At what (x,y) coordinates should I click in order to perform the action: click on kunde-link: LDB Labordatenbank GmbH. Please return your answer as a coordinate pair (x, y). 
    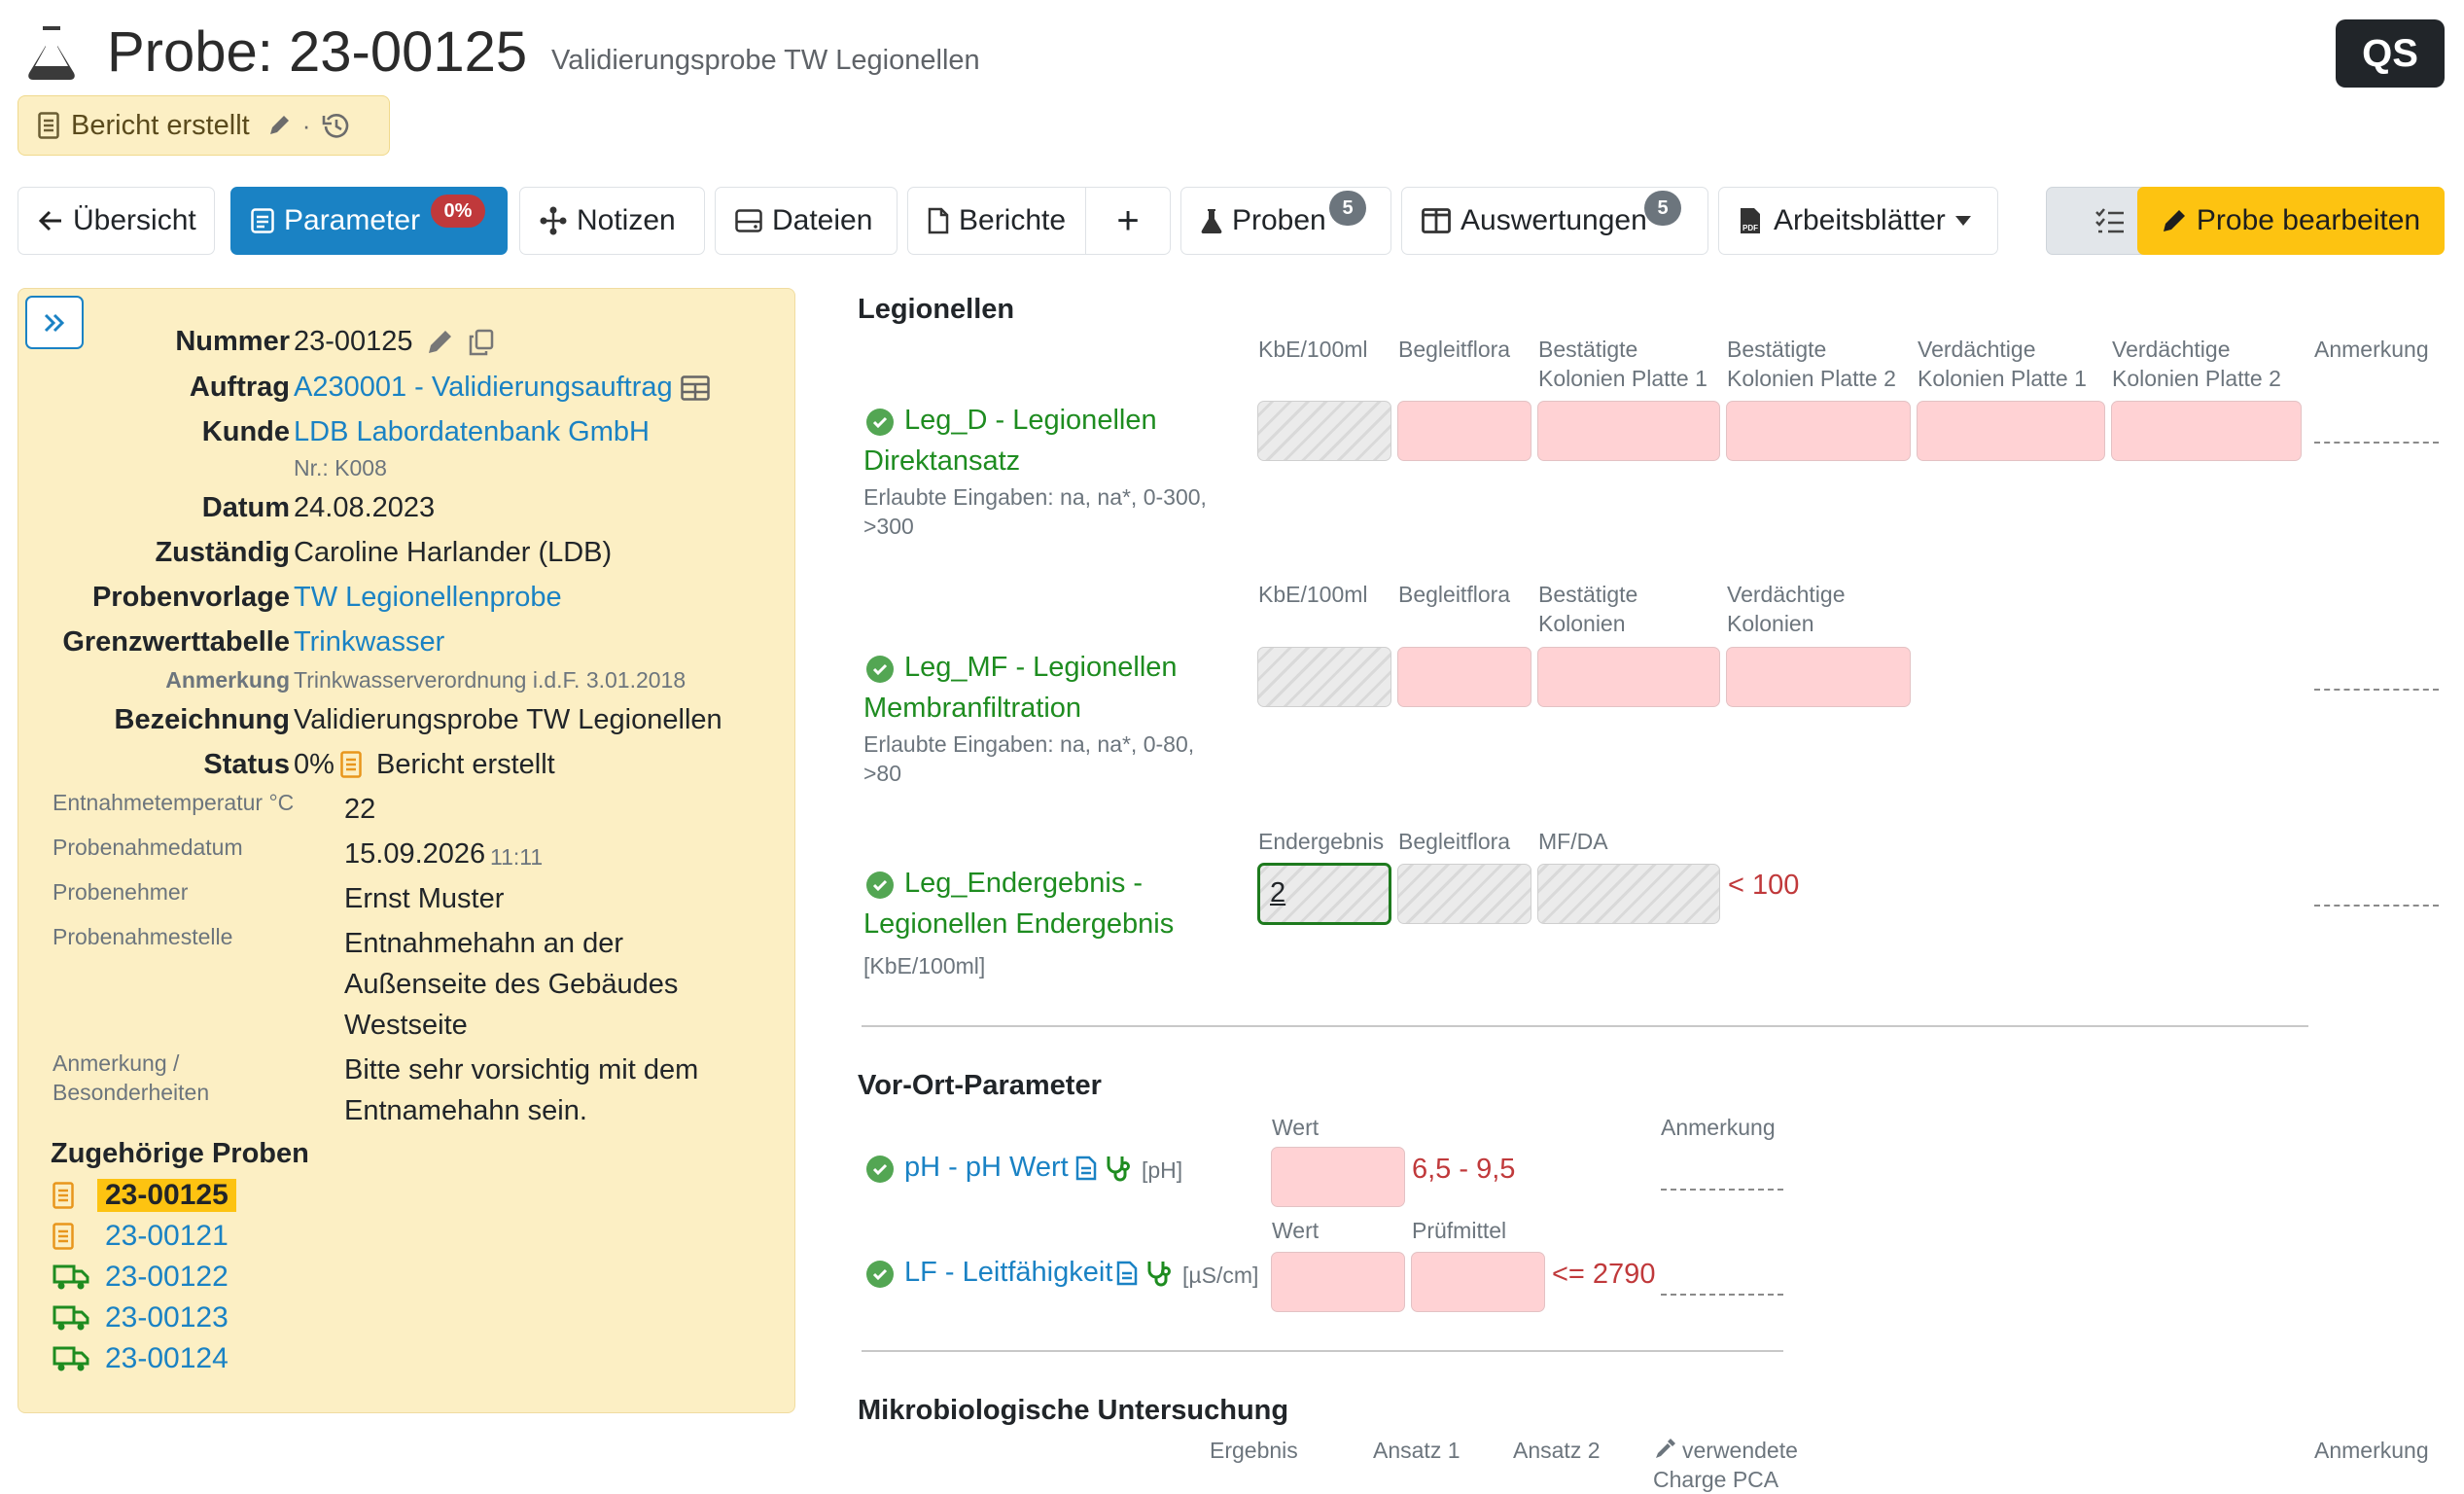
    Looking at the image, I should click on (472, 431).